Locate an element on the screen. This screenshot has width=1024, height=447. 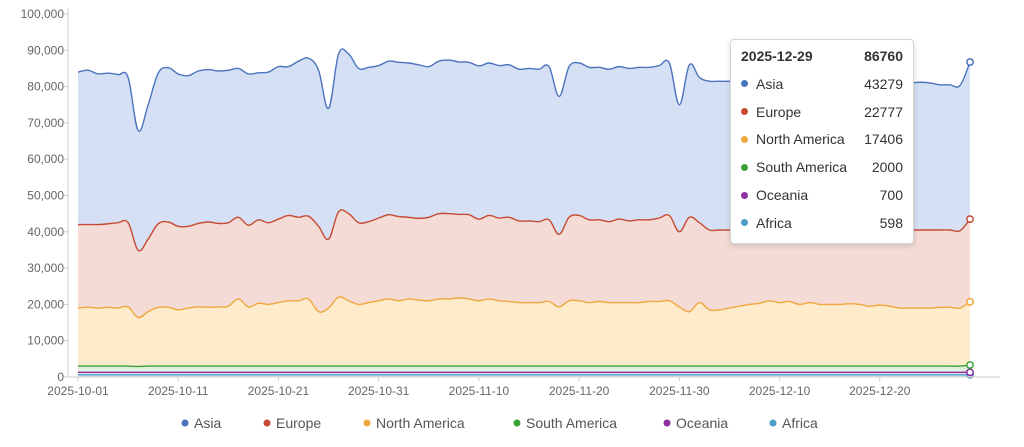
y-tick-label: 0 is located at coordinates (60, 377).